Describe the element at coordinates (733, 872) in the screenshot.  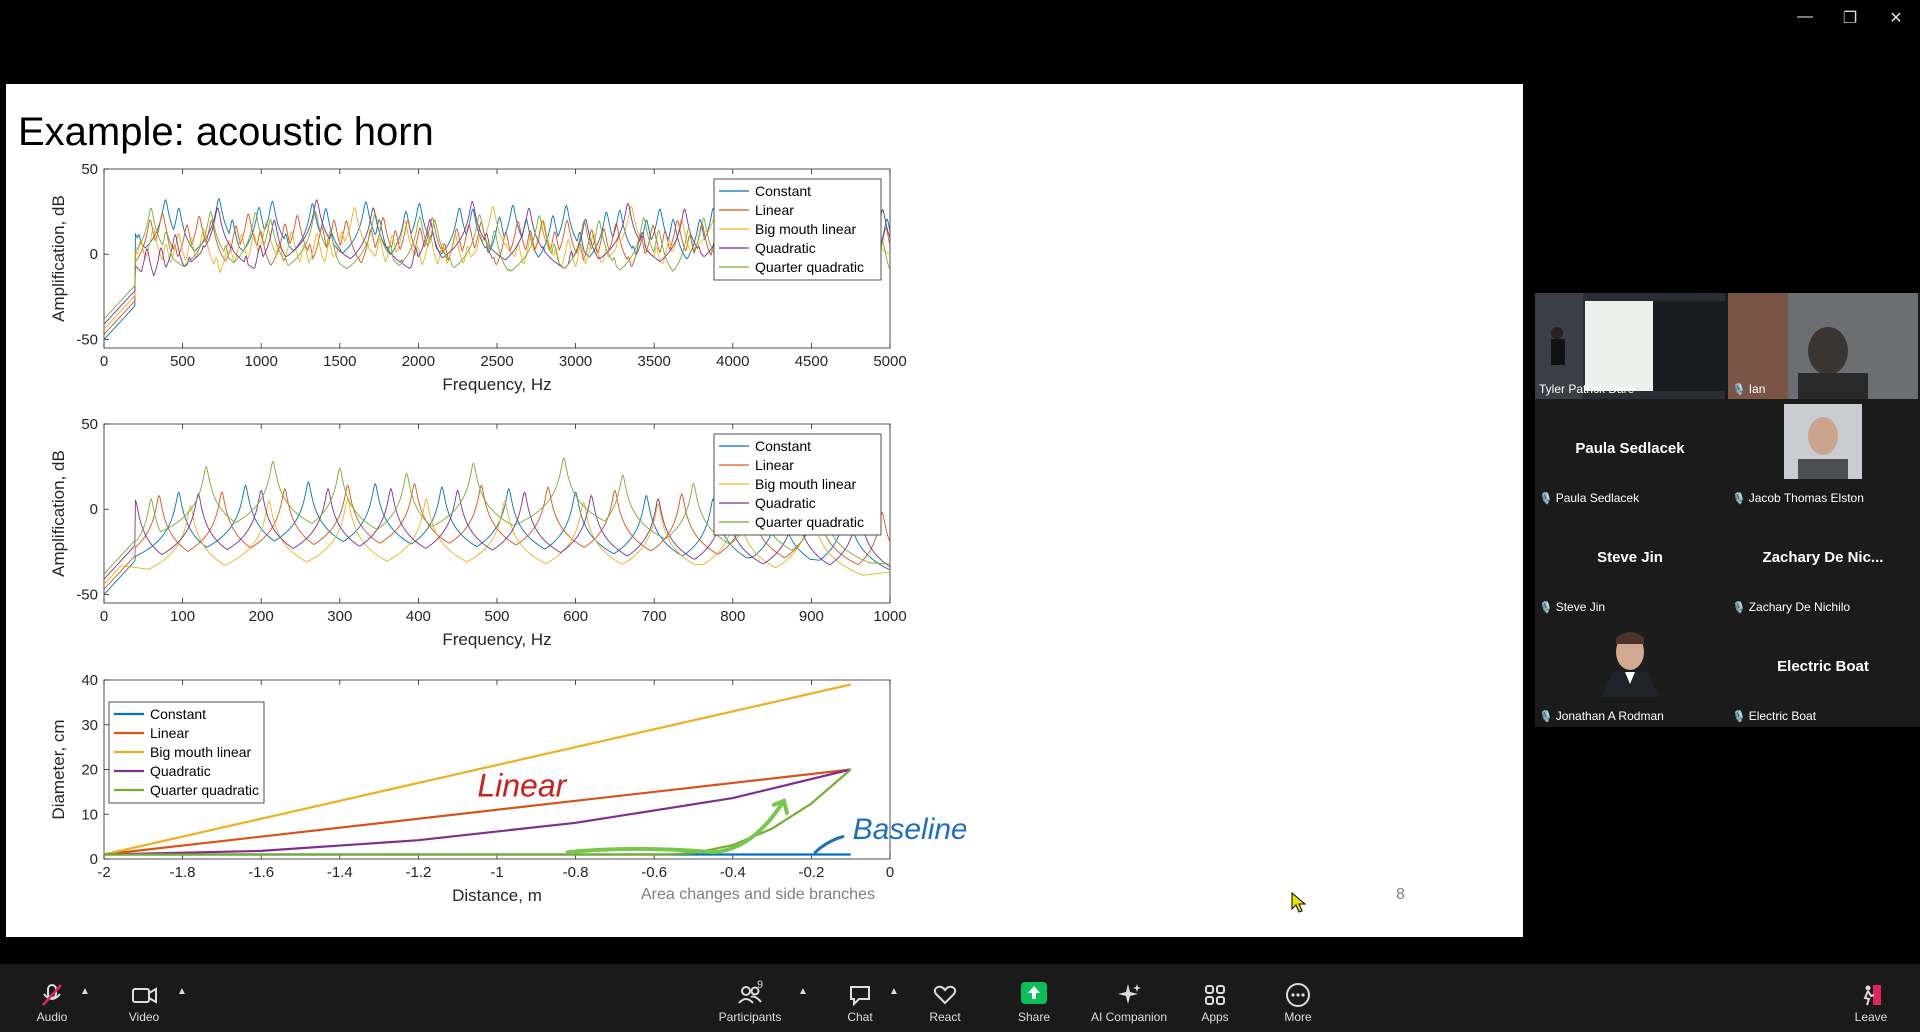
I see `x-tick-label: -0.4` at that location.